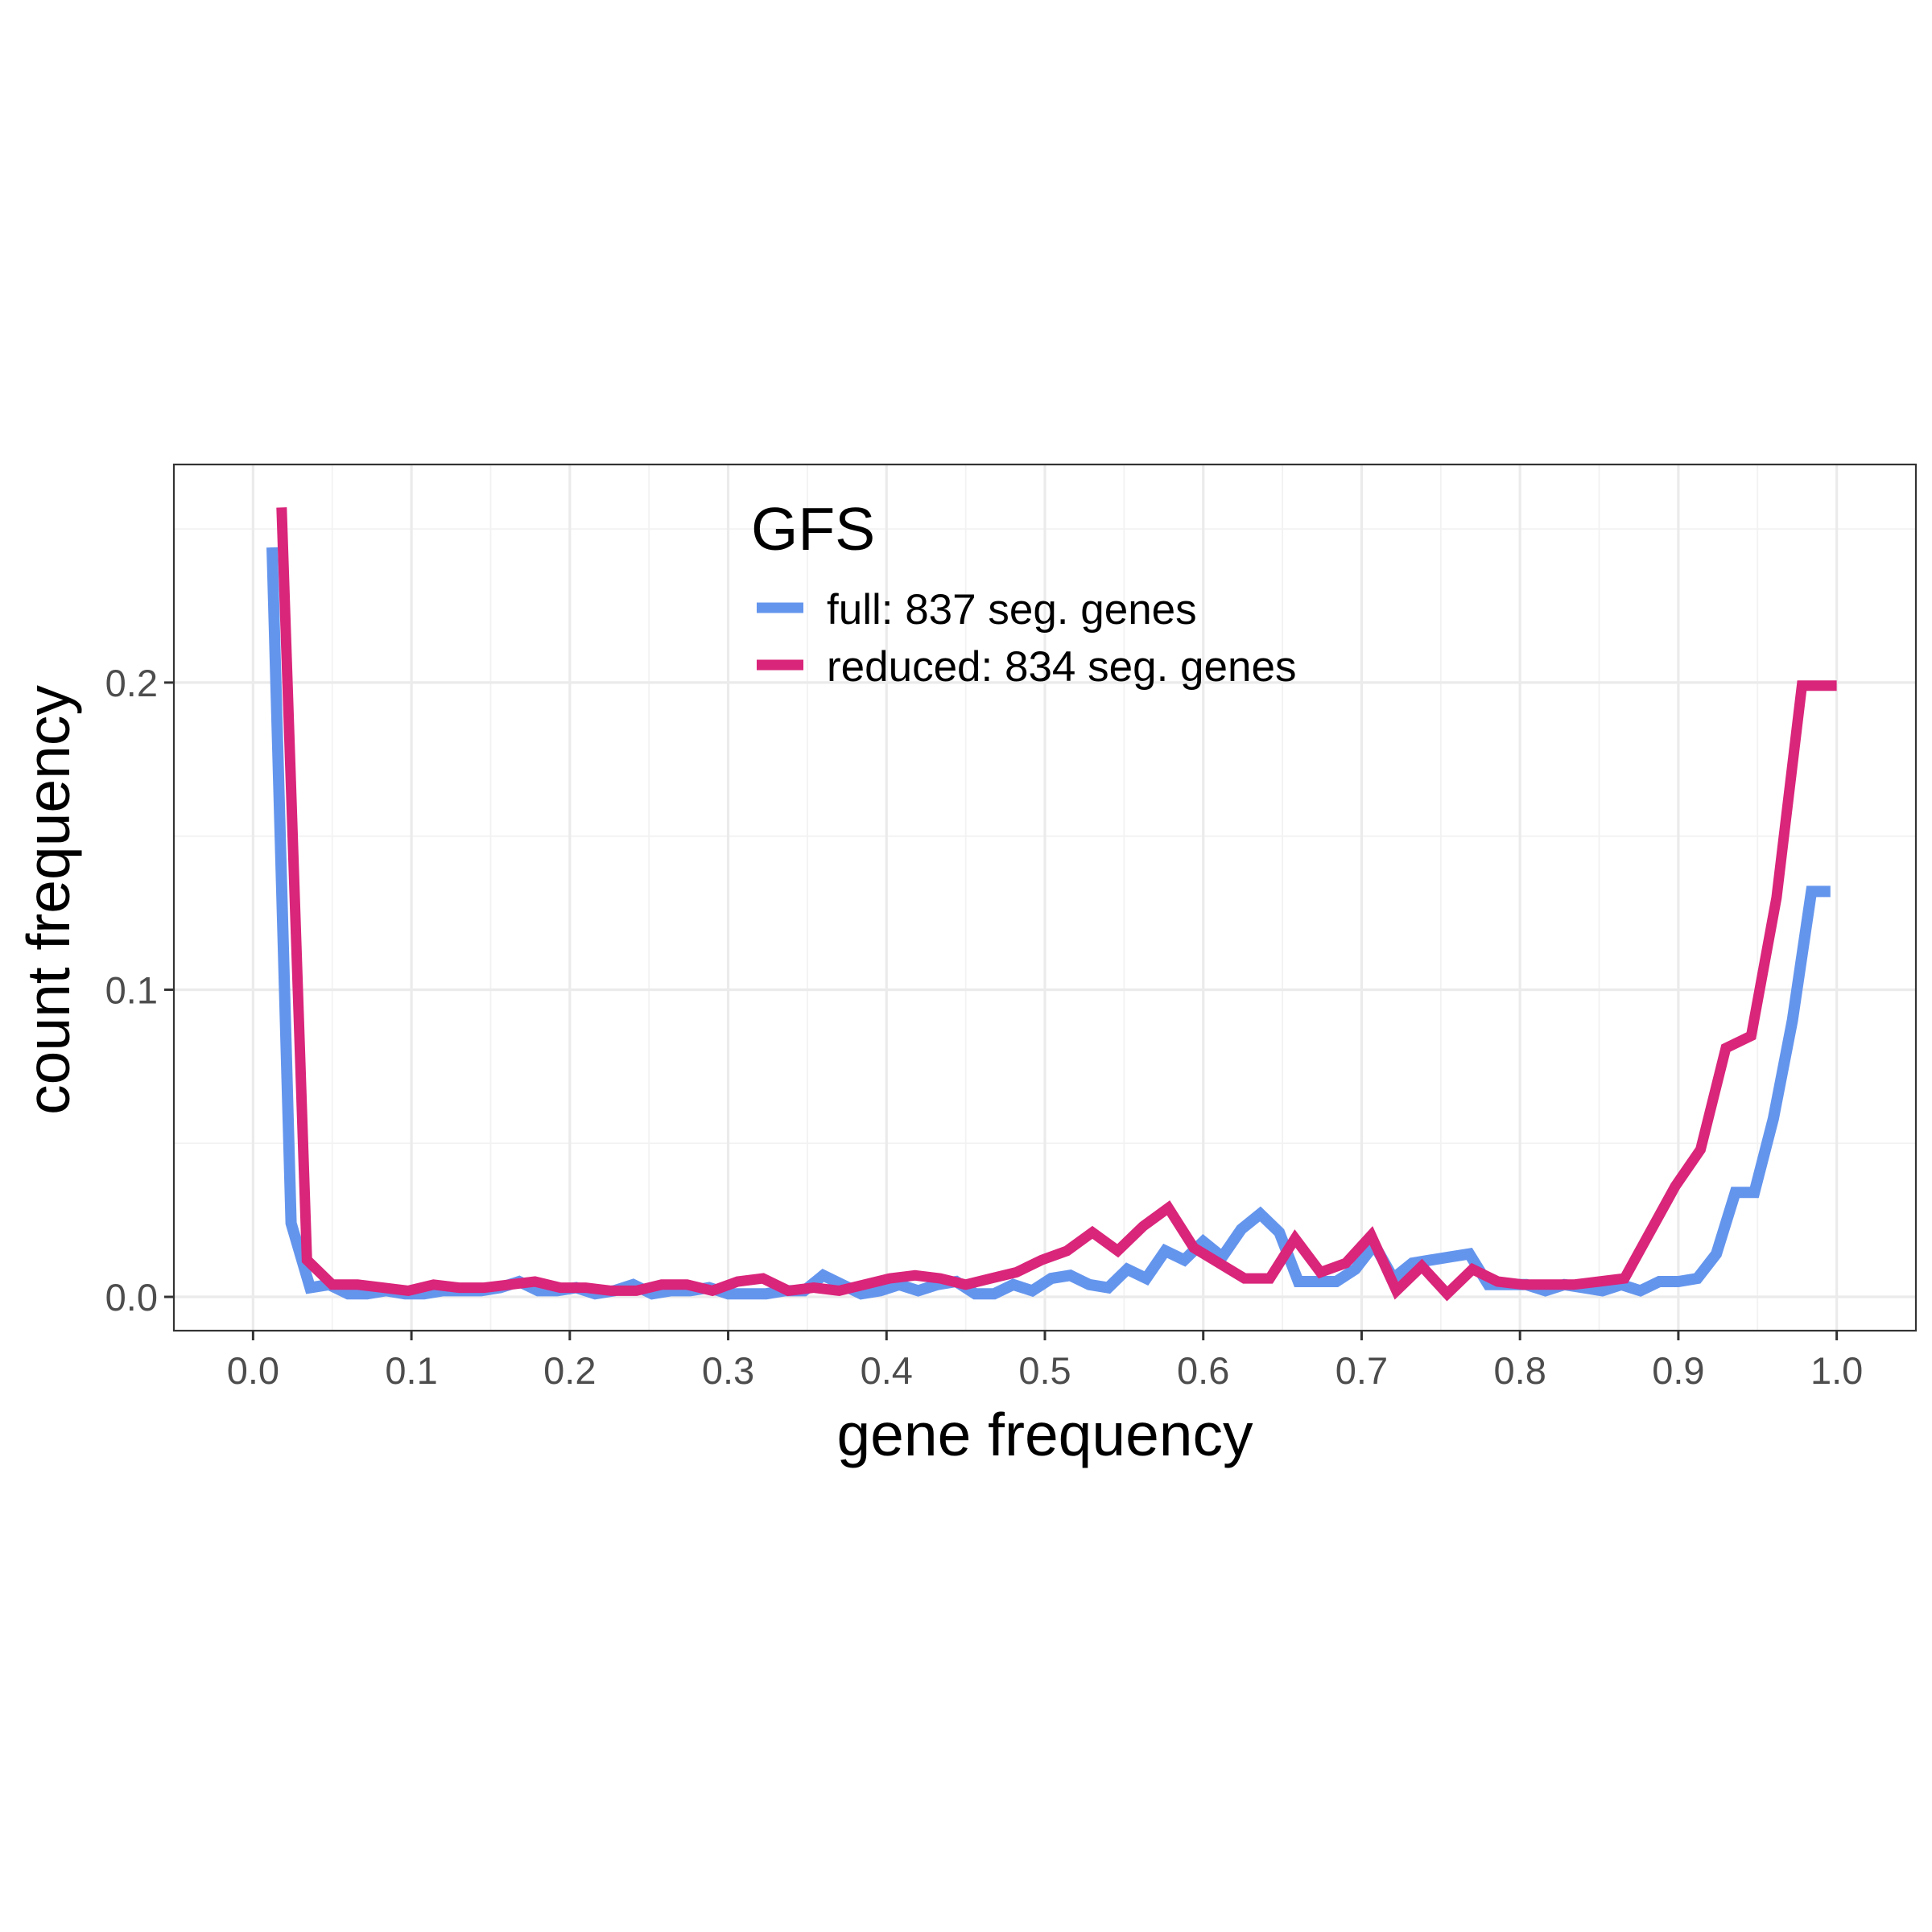 This screenshot has height=1932, width=1932. Describe the element at coordinates (1361, 1370) in the screenshot. I see `x-tick-label: 0.7` at that location.